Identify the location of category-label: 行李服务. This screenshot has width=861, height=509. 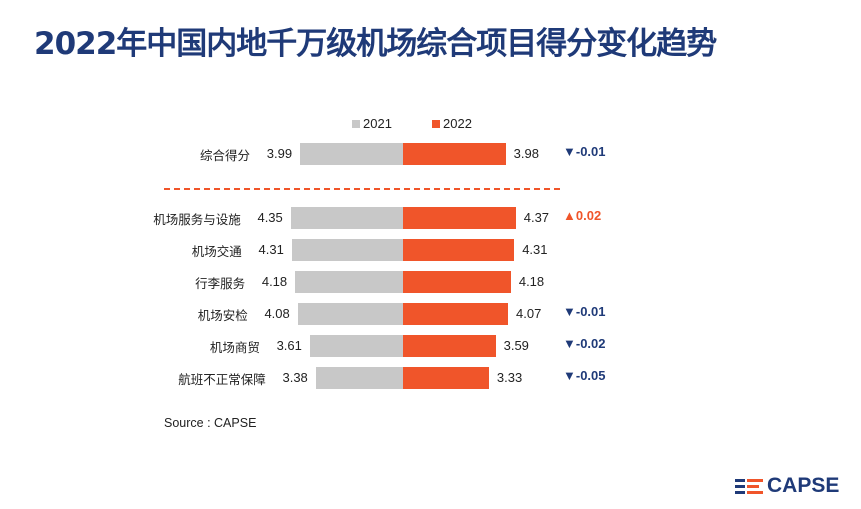
(220, 283).